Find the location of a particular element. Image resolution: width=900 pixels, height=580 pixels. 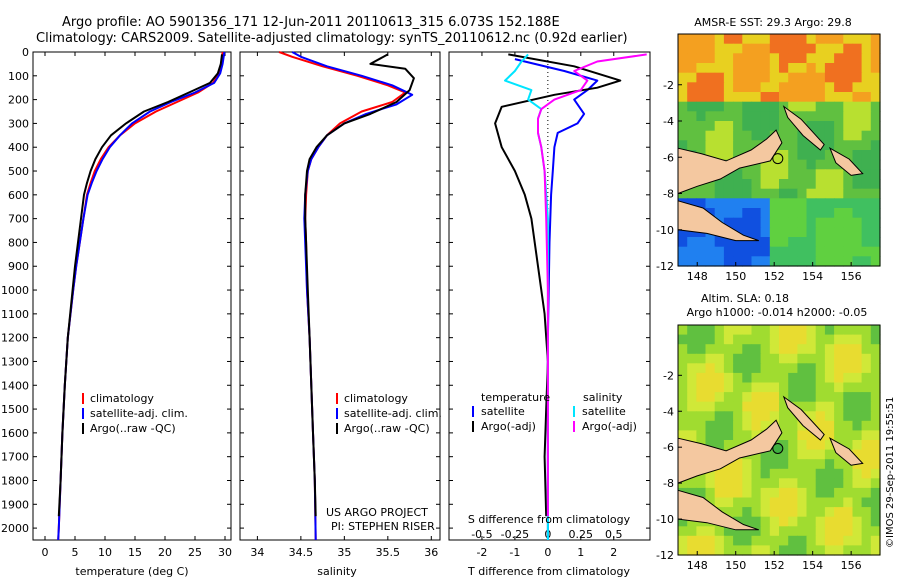

x-tick-label: 35.5 is located at coordinates (388, 552).